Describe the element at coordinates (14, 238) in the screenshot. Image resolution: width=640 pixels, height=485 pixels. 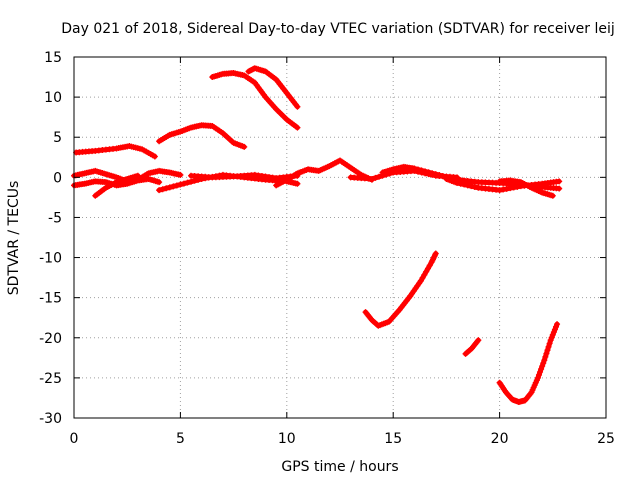
I see `y-axis-label: SDTVAR / TECUs` at that location.